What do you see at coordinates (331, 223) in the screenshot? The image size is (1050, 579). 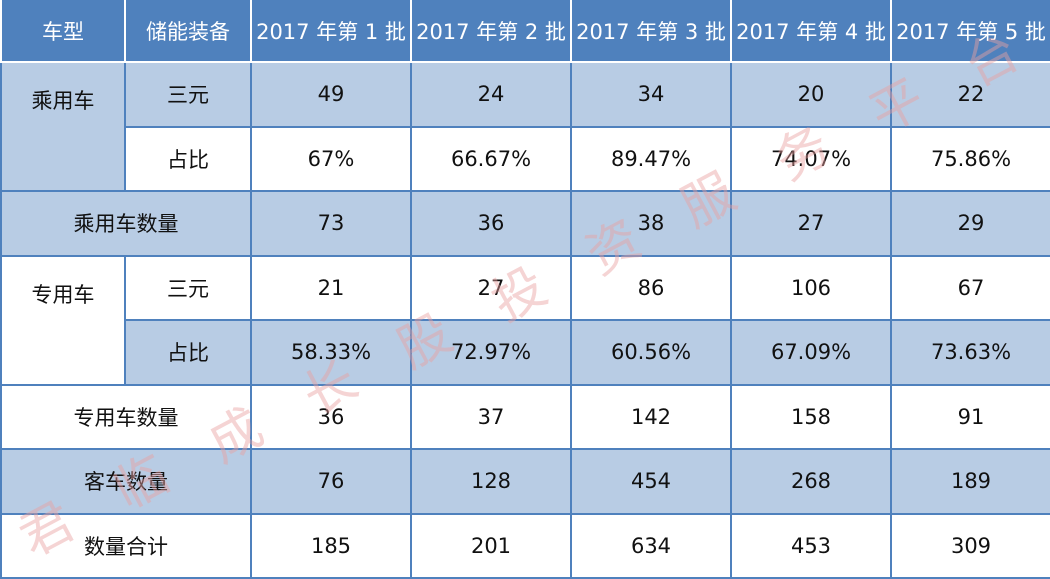 I see `table-cell: 73` at bounding box center [331, 223].